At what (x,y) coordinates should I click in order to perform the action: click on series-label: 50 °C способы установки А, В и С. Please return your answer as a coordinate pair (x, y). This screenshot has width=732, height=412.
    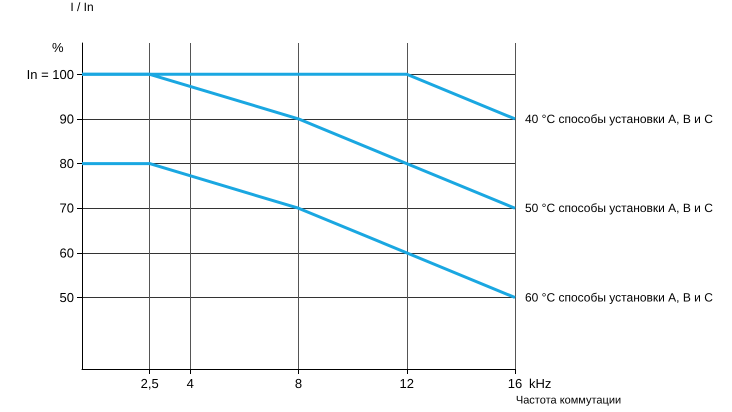
    Looking at the image, I should click on (619, 208).